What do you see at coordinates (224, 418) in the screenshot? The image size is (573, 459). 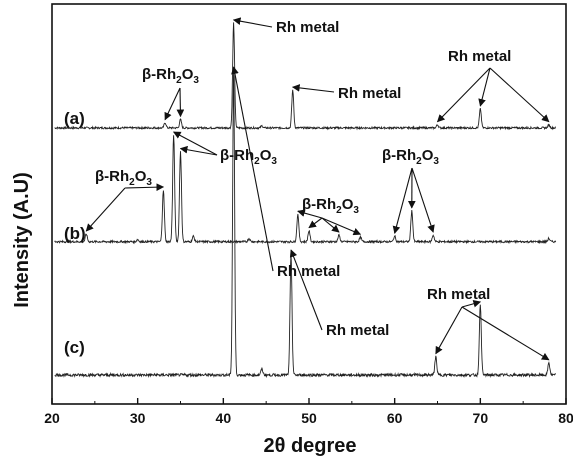 I see `x-tick-label: 40` at bounding box center [224, 418].